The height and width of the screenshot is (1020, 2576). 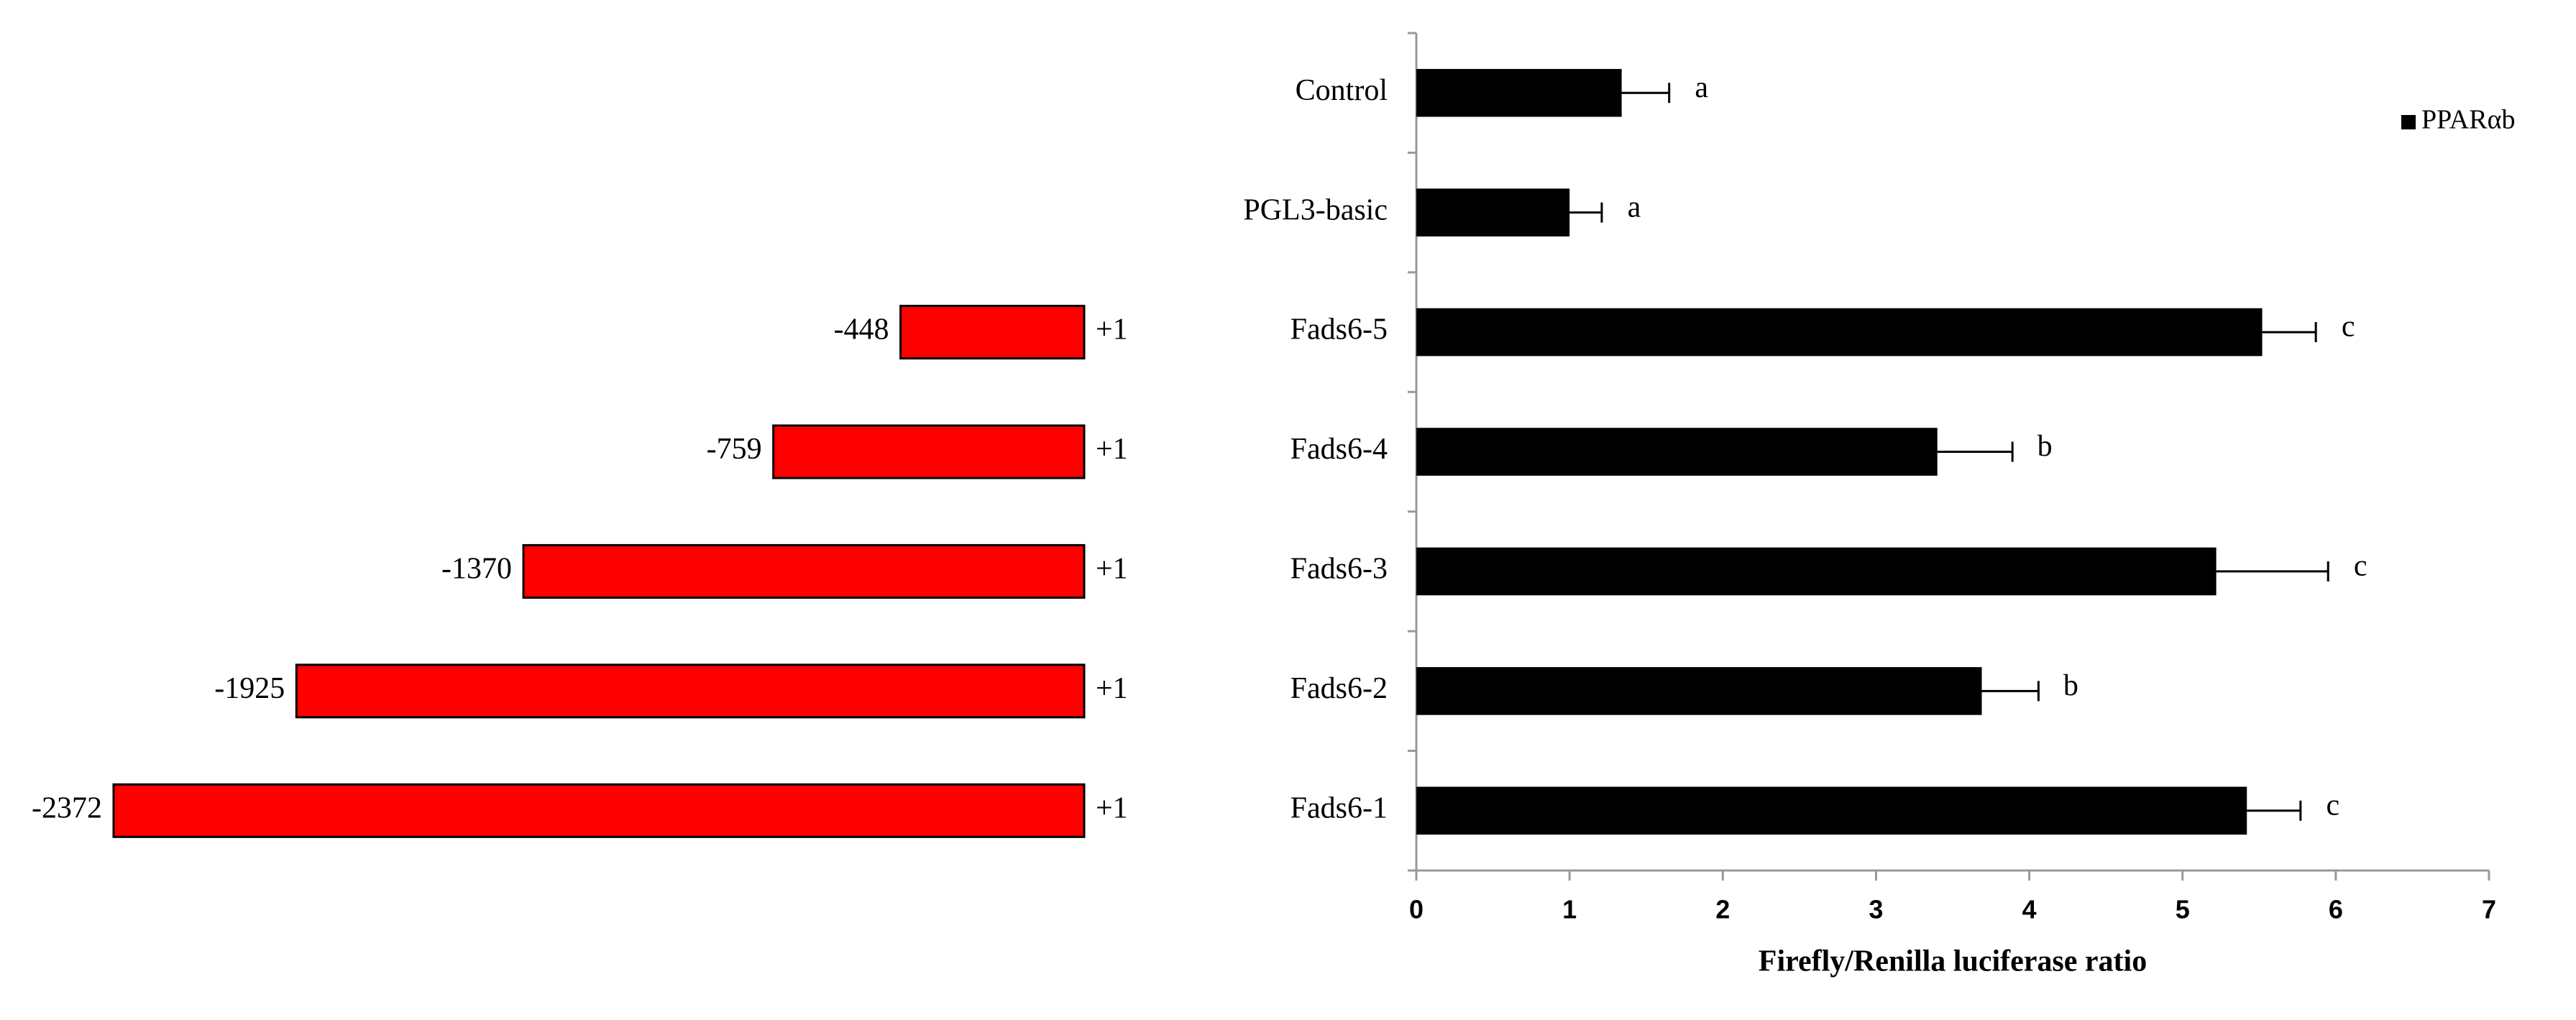 What do you see at coordinates (1339, 329) in the screenshot?
I see `category-label: Fads6-5` at bounding box center [1339, 329].